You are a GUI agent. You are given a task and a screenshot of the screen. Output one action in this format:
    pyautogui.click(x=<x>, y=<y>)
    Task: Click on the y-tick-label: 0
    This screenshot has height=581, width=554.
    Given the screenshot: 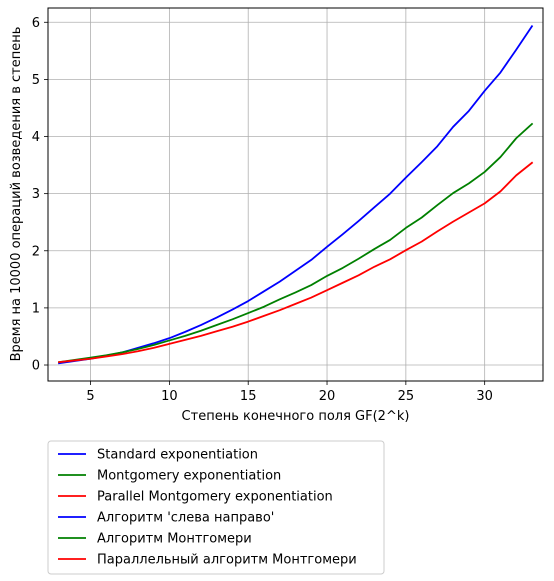 What is the action you would take?
    pyautogui.click(x=36, y=366)
    